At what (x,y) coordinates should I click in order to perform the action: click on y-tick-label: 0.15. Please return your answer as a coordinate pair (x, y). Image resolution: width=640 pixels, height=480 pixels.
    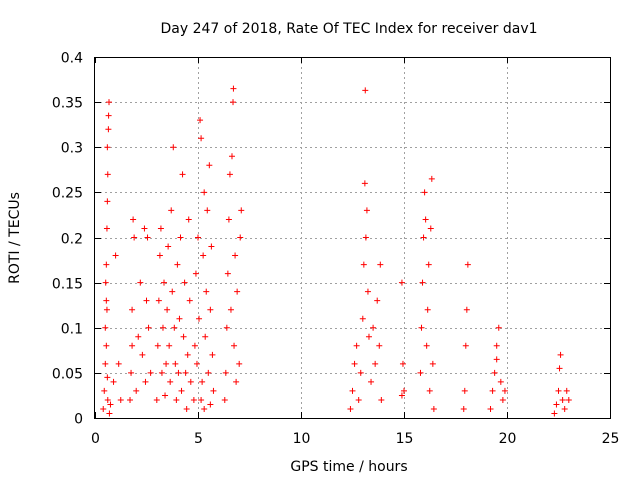
    Looking at the image, I should click on (67, 285).